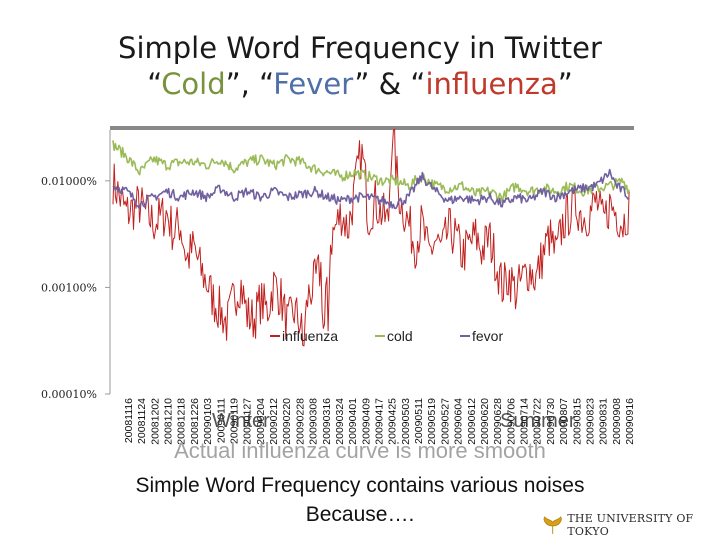  Describe the element at coordinates (327, 421) in the screenshot. I see `x-tick-label: 20090316` at that location.